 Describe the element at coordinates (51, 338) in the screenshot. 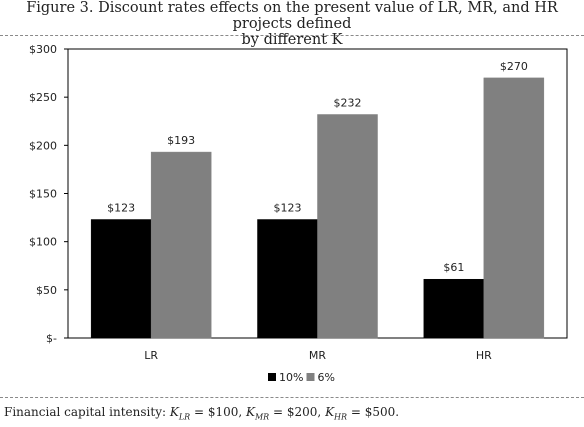

I see `y-tick-label: $-` at that location.